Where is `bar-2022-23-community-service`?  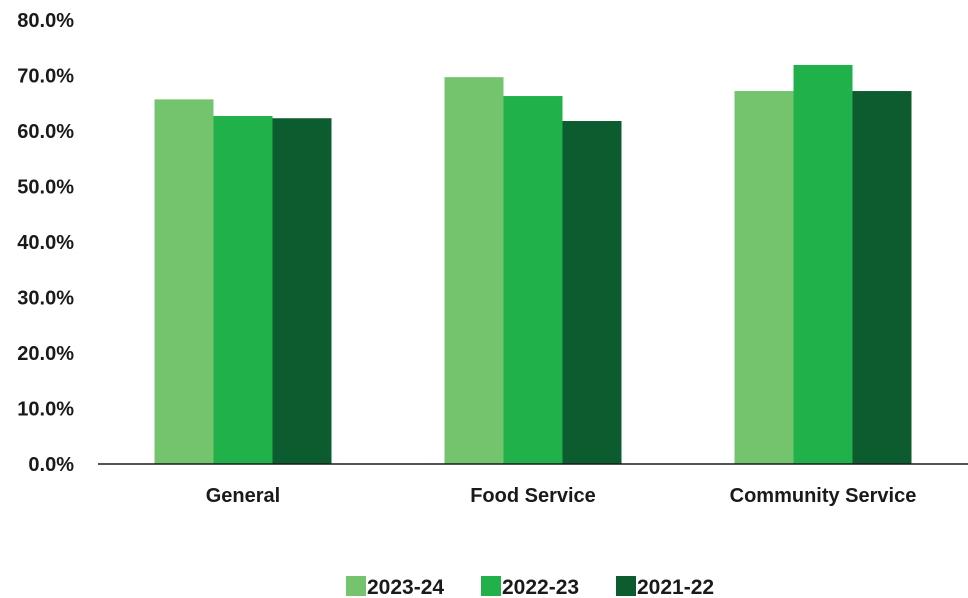
bar-2022-23-community-service is located at coordinates (823, 264).